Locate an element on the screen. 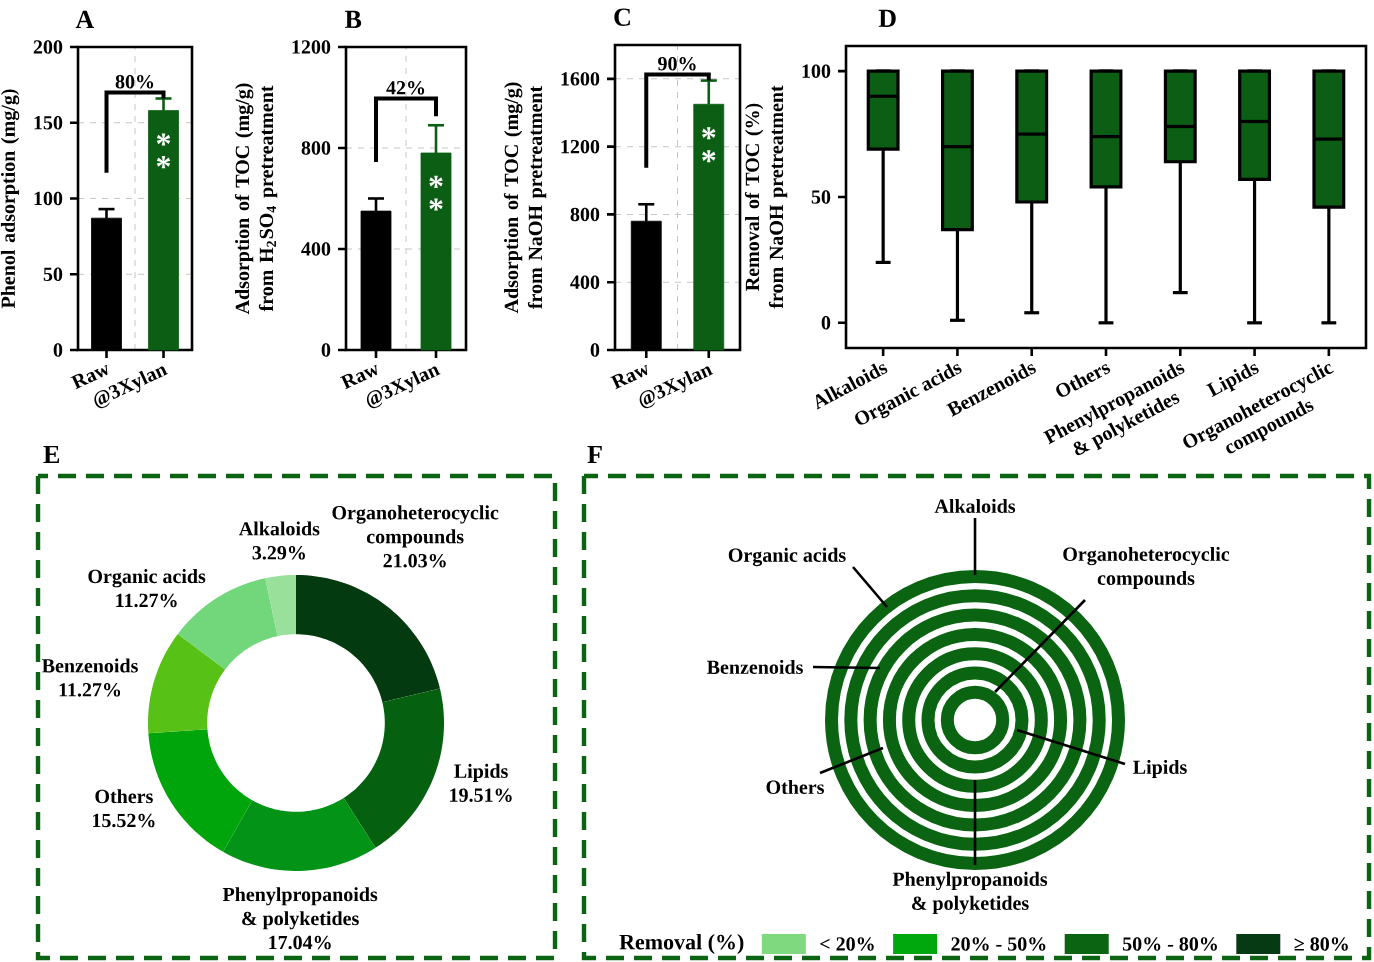 The width and height of the screenshot is (1374, 962). slice-label: Phenylpropanoids & polyketides is located at coordinates (300, 908).